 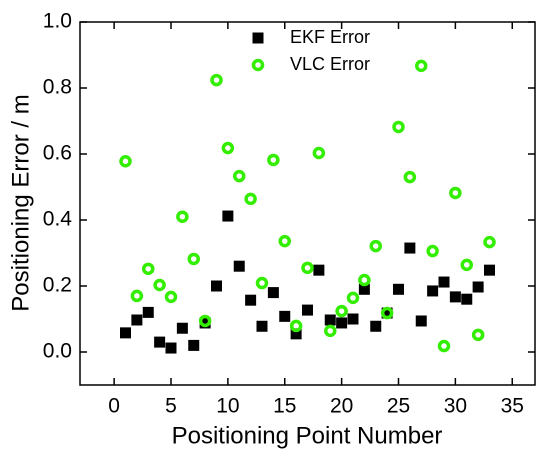 What do you see at coordinates (57, 21) in the screenshot?
I see `y-tick-label: 1.0` at bounding box center [57, 21].